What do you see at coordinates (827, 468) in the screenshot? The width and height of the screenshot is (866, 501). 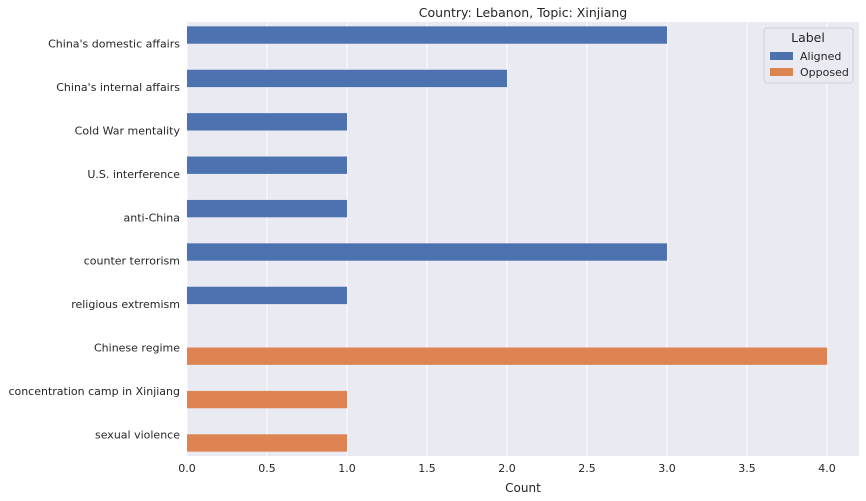 I see `x-tick-label: 4.0` at bounding box center [827, 468].